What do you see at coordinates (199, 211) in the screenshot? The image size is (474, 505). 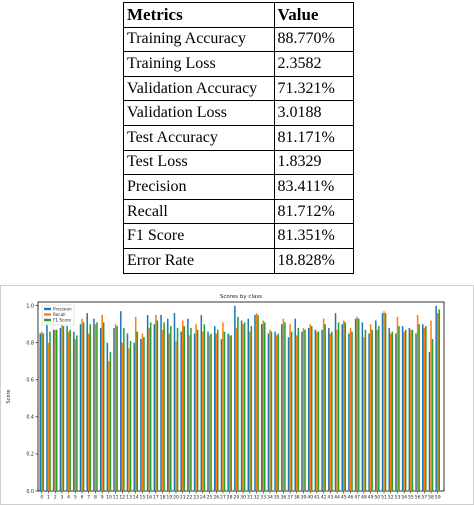 I see `metric-name: Recall` at bounding box center [199, 211].